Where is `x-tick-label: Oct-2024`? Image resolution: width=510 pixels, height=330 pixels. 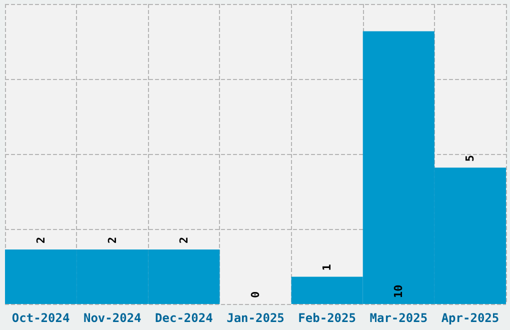
x-tick-label: Oct-2024 is located at coordinates (41, 318).